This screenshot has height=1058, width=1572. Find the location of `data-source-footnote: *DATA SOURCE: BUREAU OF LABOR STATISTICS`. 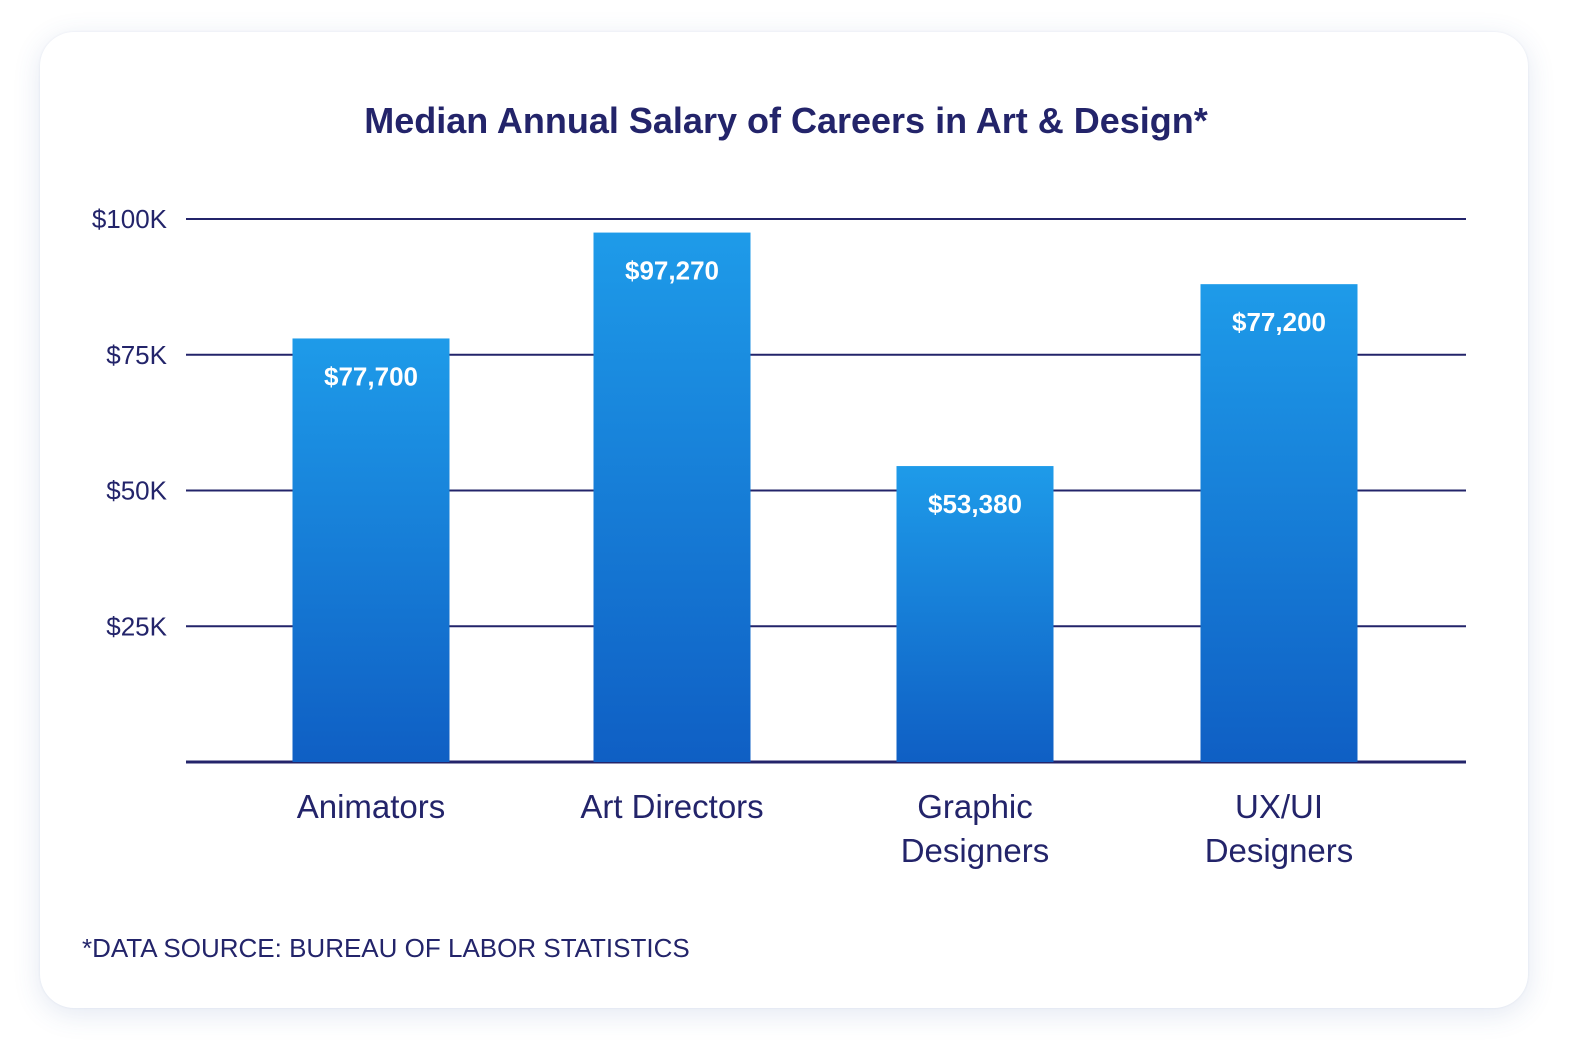

data-source-footnote: *DATA SOURCE: BUREAU OF LABOR STATISTICS is located at coordinates (386, 948).